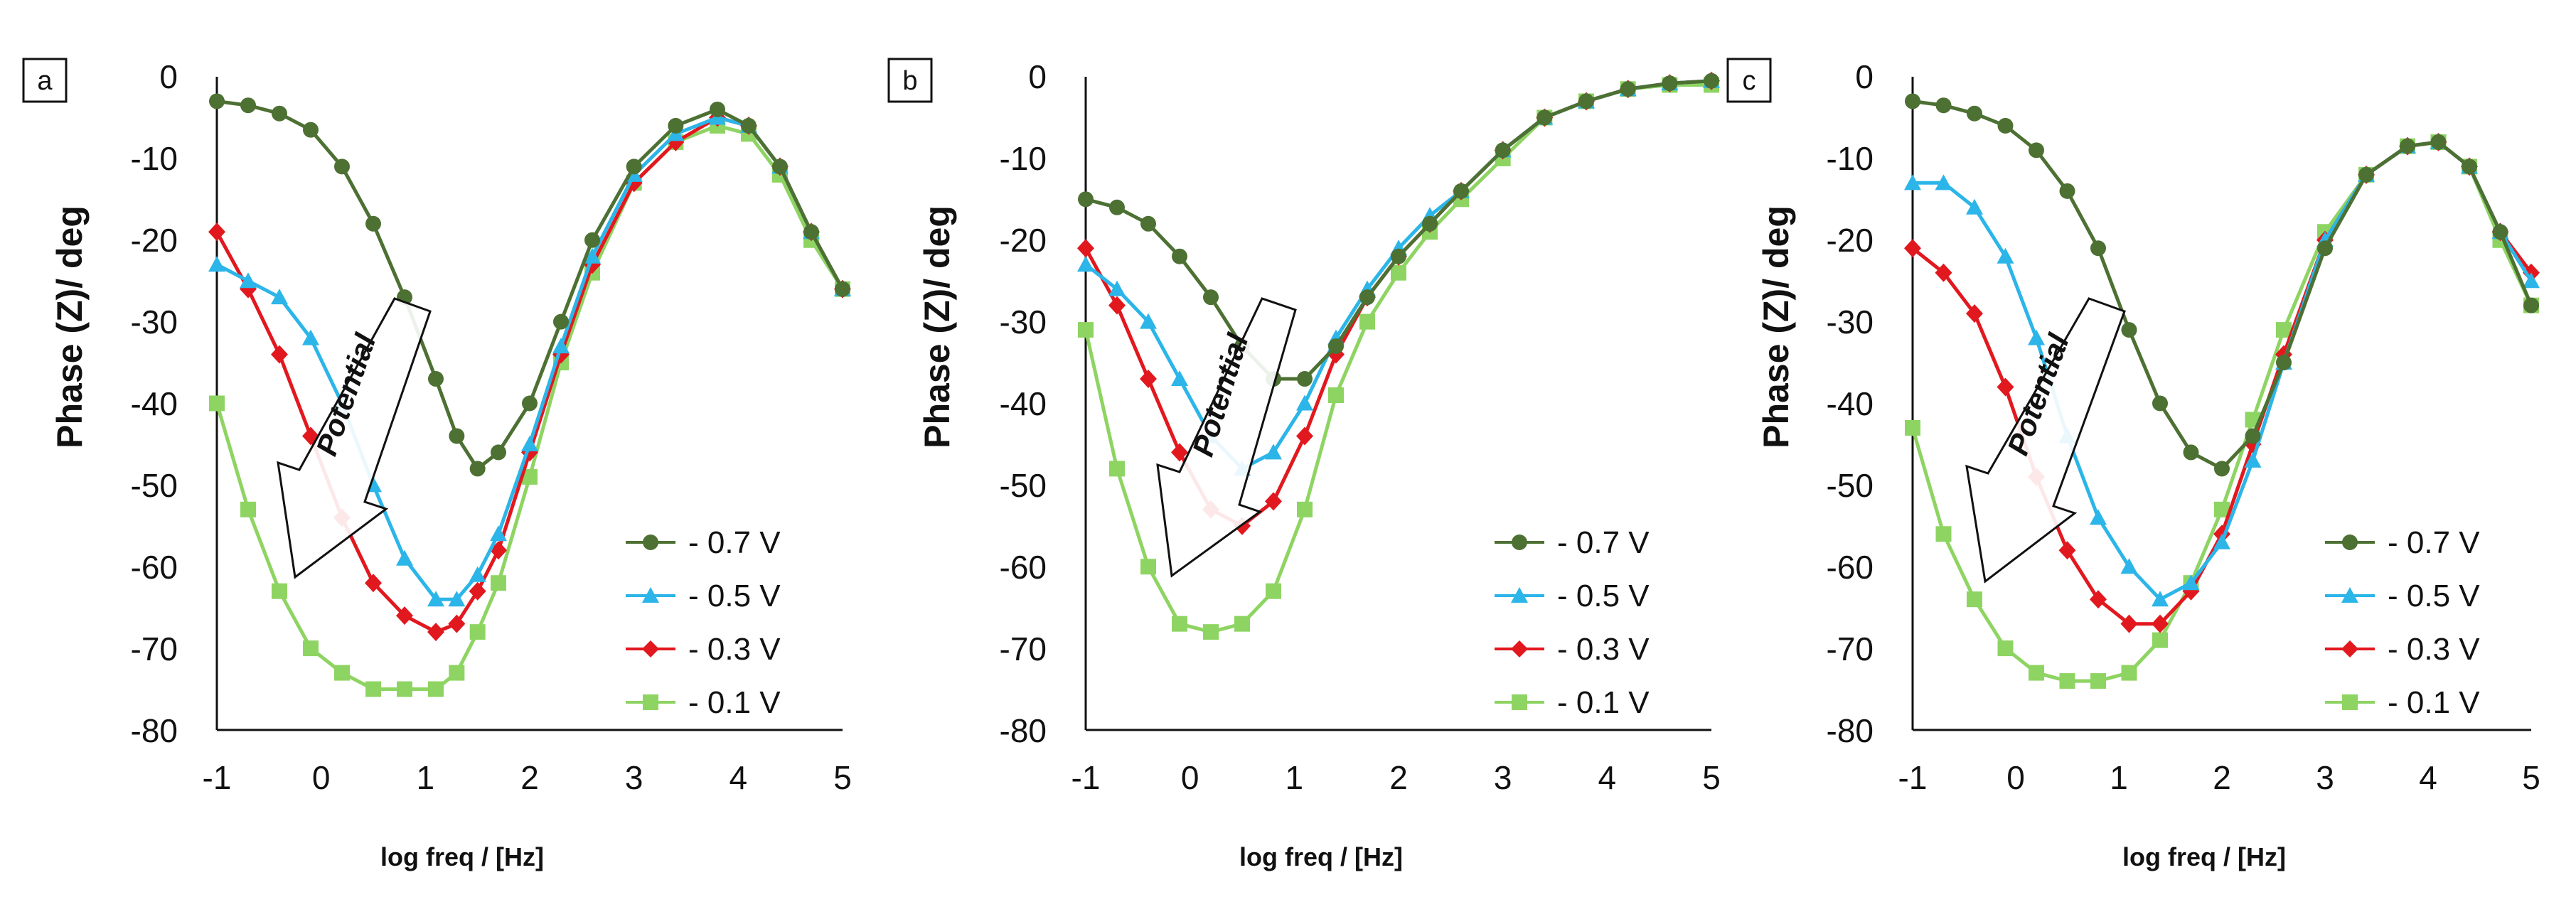 The height and width of the screenshot is (897, 2576). Describe the element at coordinates (1850, 485) in the screenshot. I see `panel-c-ytick: -50` at that location.